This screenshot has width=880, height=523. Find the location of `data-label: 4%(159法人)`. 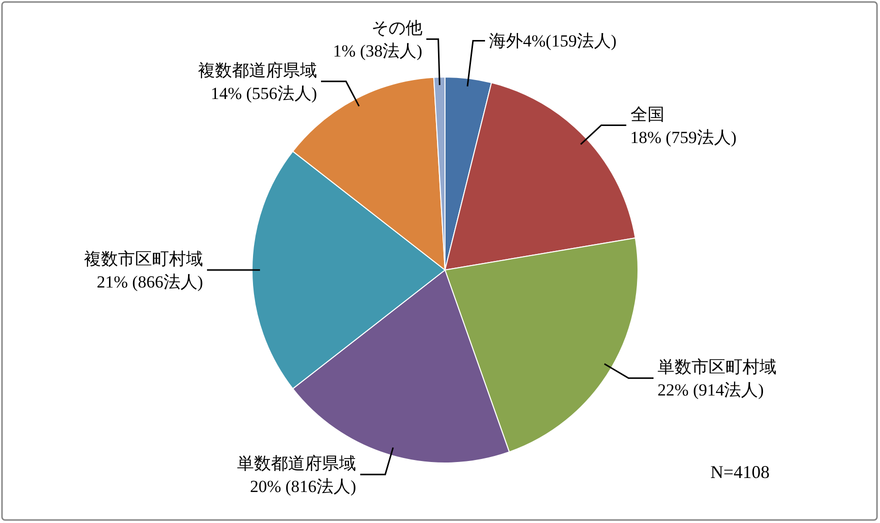

data-label: 4%(159法人) is located at coordinates (570, 41).